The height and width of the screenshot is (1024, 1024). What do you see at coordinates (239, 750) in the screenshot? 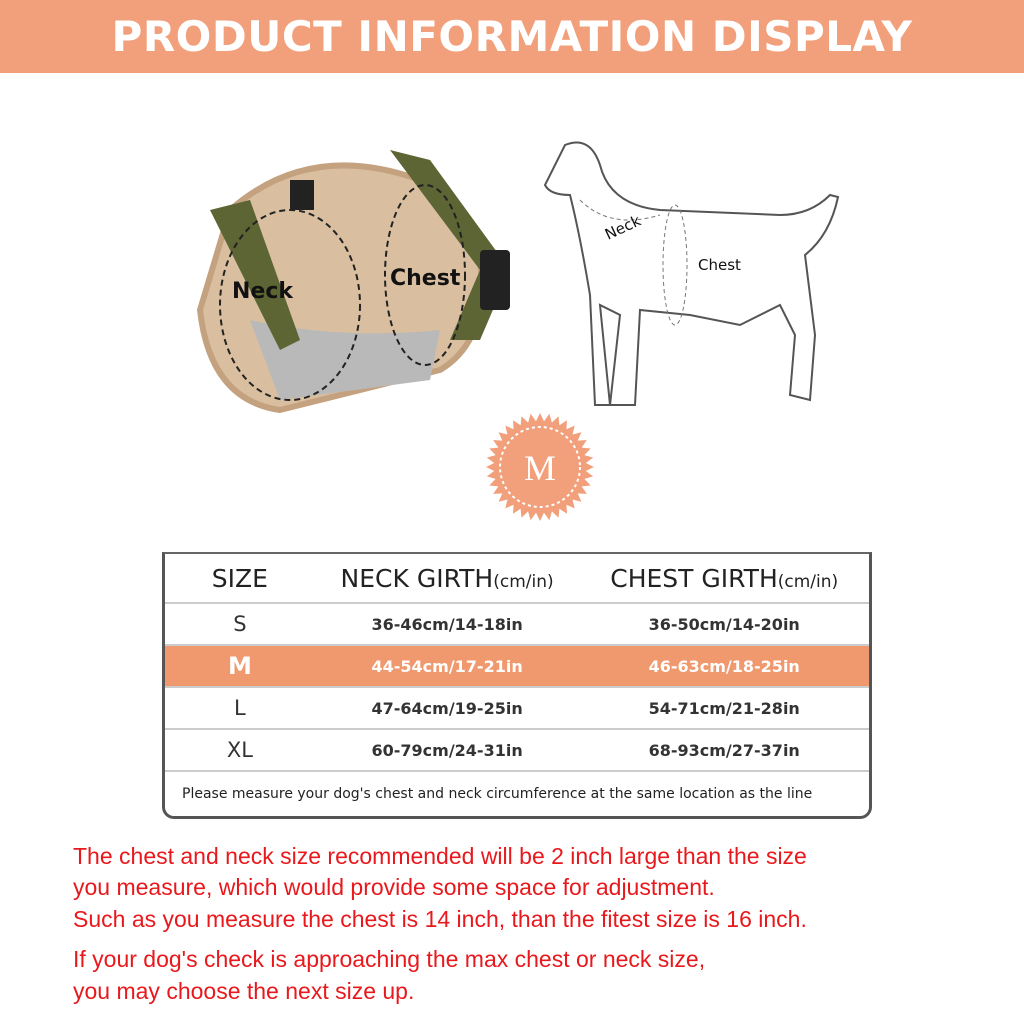
I see `size-cell: XL` at bounding box center [239, 750].